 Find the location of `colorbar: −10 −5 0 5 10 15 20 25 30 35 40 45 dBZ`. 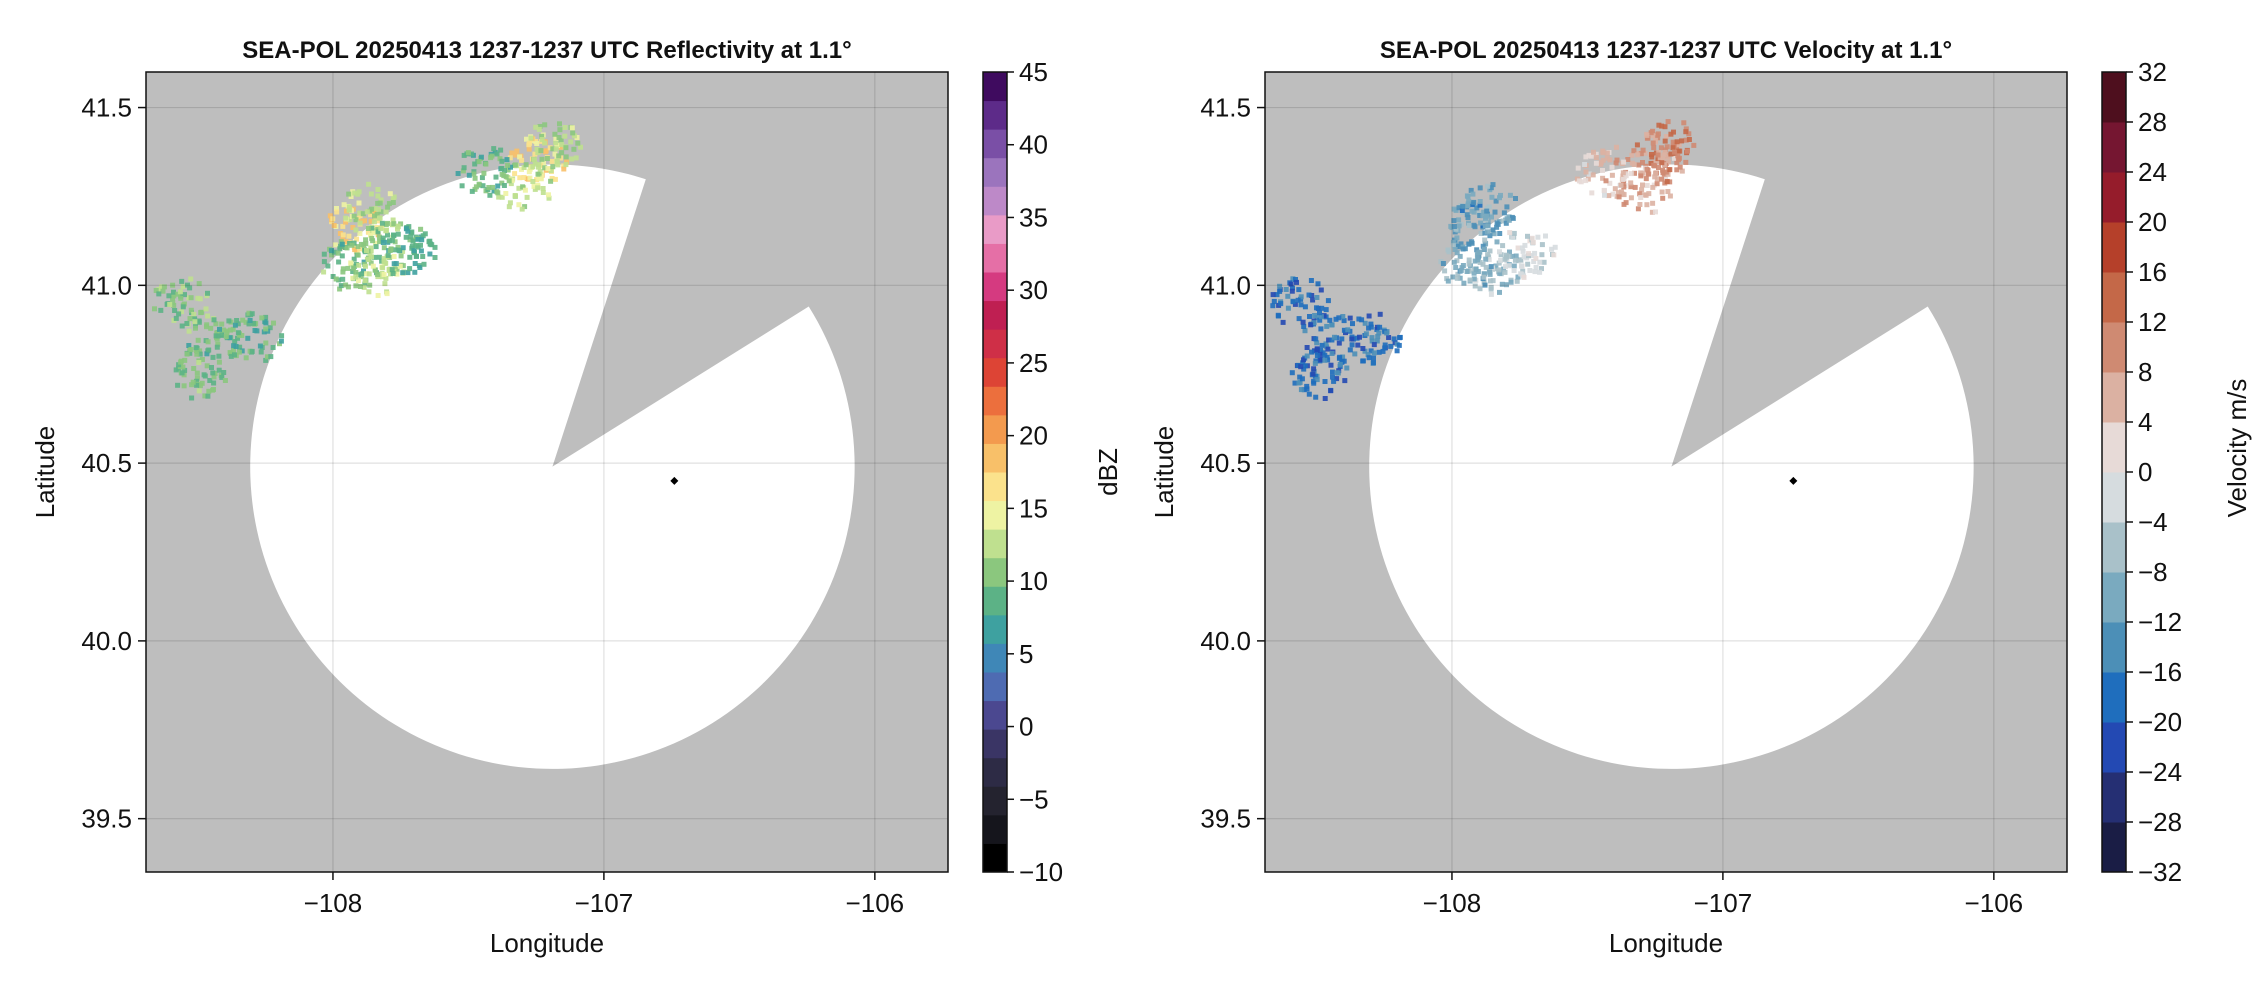

colorbar: −10 −5 0 5 10 15 20 25 30 35 40 45 dBZ is located at coordinates (1052, 472).